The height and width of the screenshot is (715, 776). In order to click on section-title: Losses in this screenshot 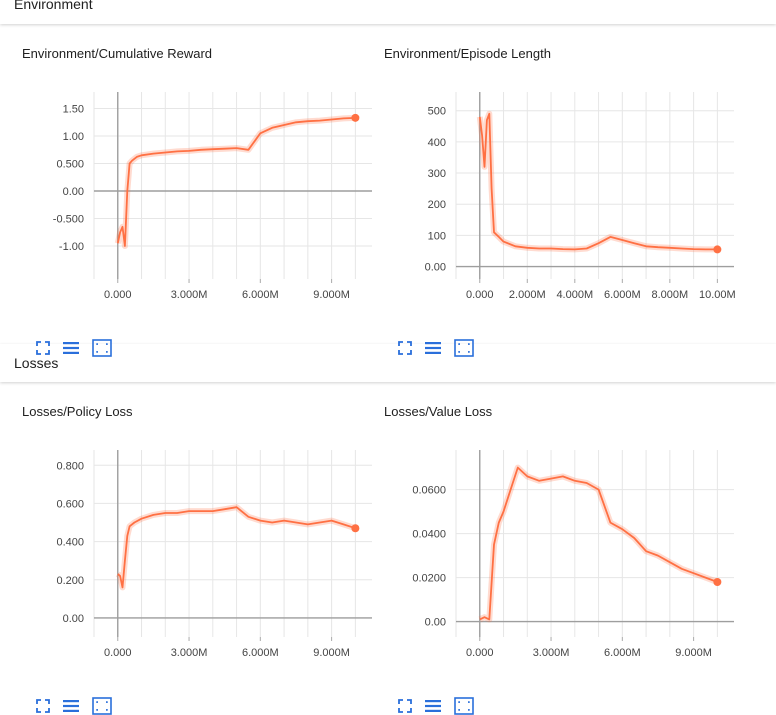, I will do `click(36, 363)`.